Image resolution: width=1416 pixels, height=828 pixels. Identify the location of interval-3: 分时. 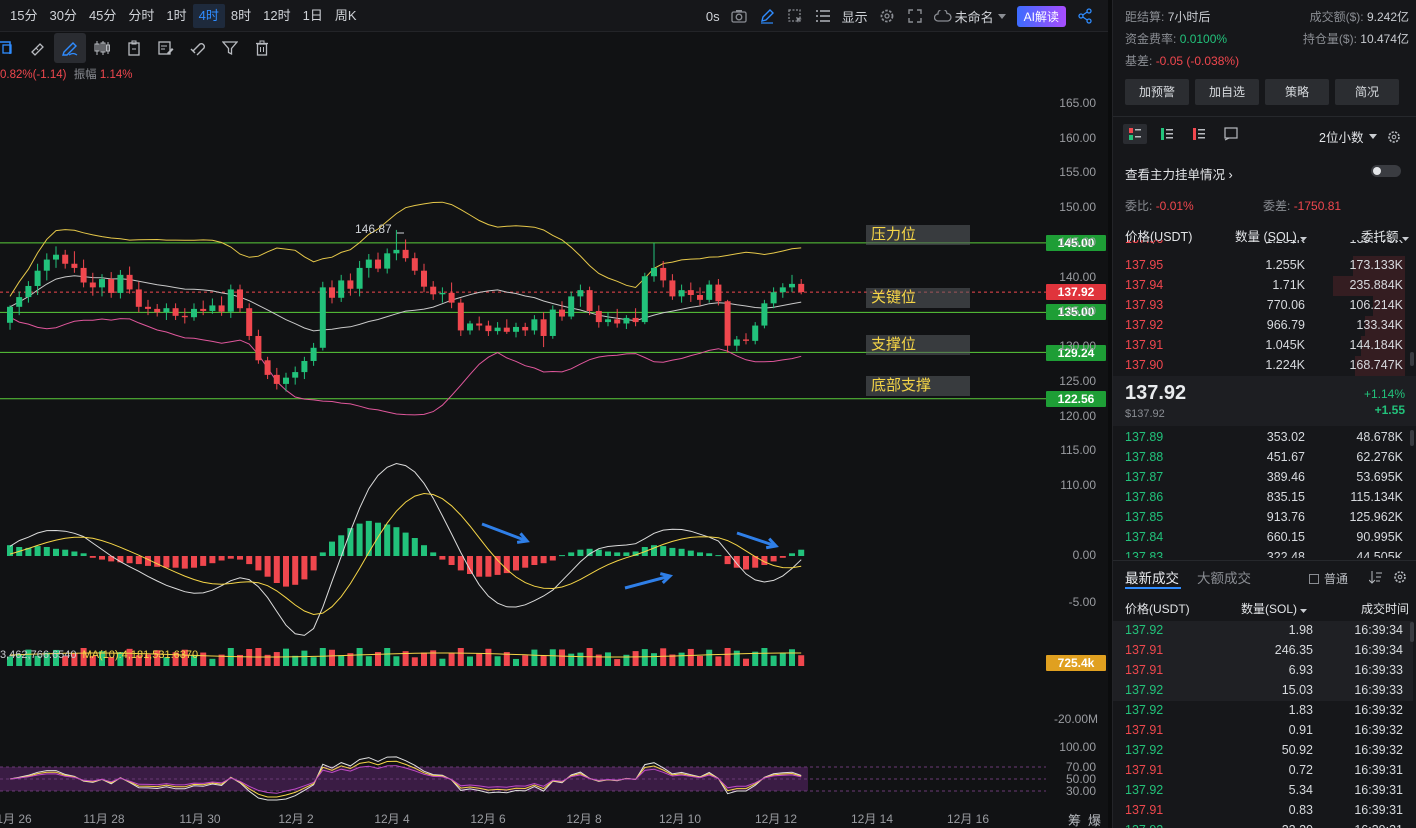
(141, 15).